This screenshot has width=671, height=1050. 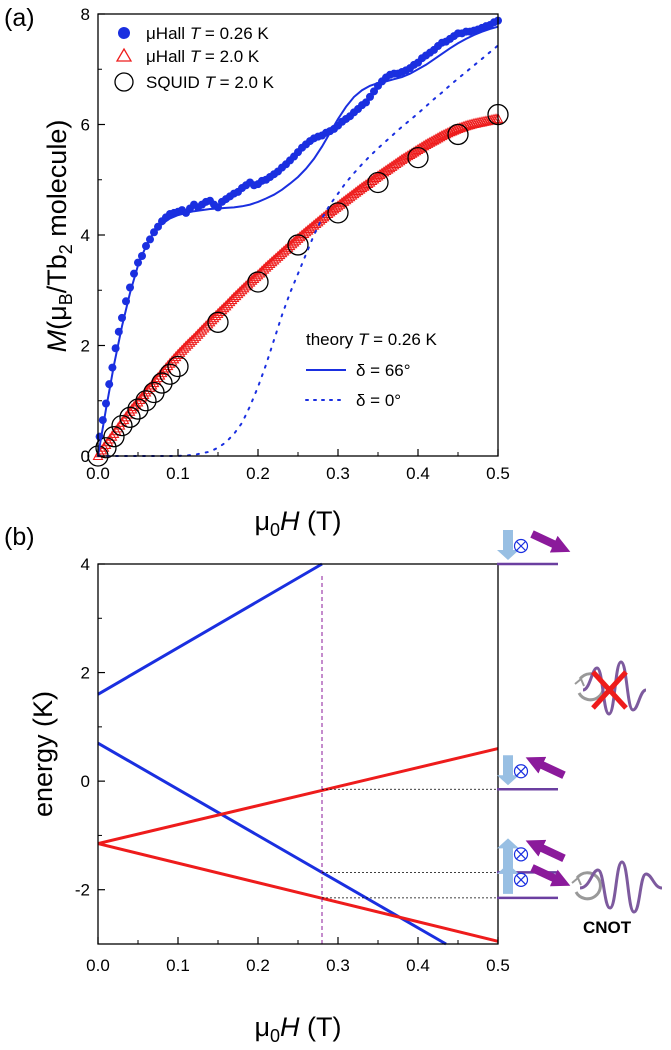 What do you see at coordinates (98, 473) in the screenshot?
I see `x-tick-label: 0.0` at bounding box center [98, 473].